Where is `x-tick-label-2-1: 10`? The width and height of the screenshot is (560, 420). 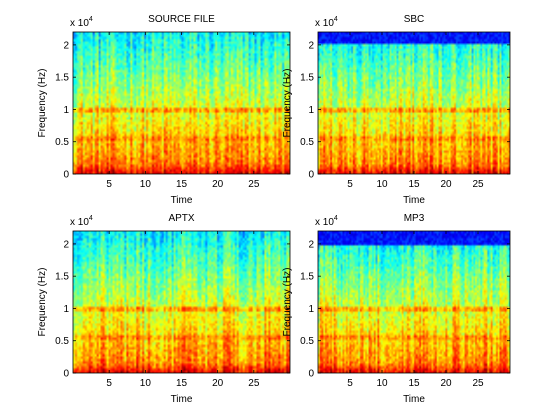
x-tick-label-2-1: 10 is located at coordinates (382, 184).